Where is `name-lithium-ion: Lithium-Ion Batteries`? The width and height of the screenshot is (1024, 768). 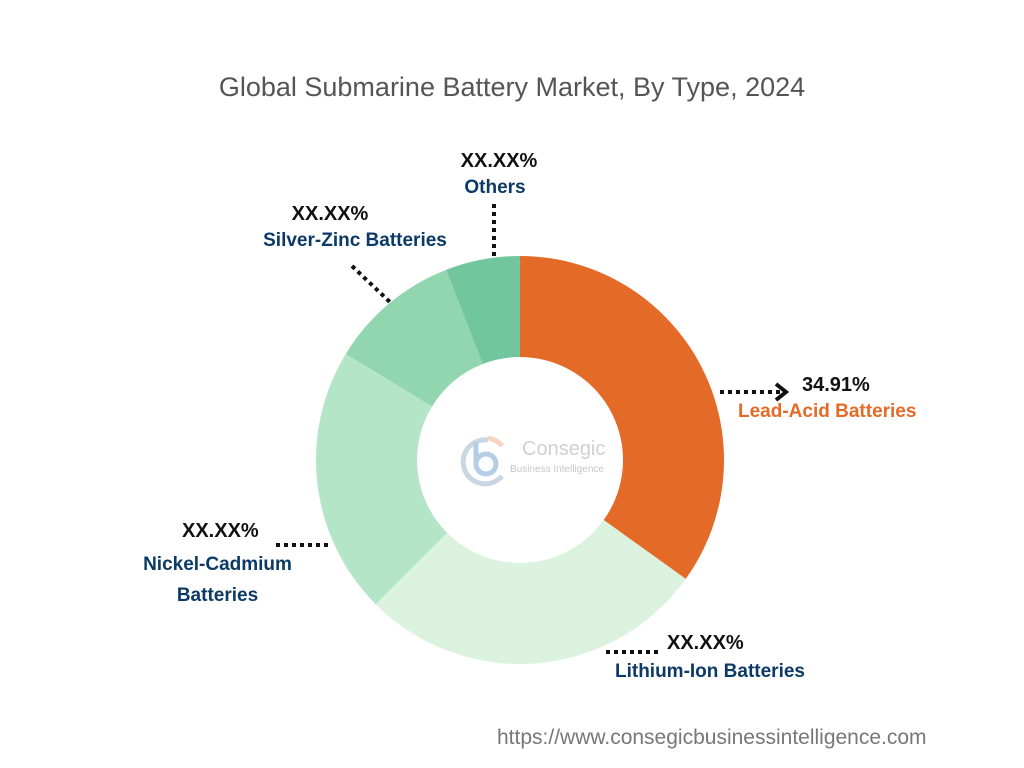
name-lithium-ion: Lithium-Ion Batteries is located at coordinates (709, 671).